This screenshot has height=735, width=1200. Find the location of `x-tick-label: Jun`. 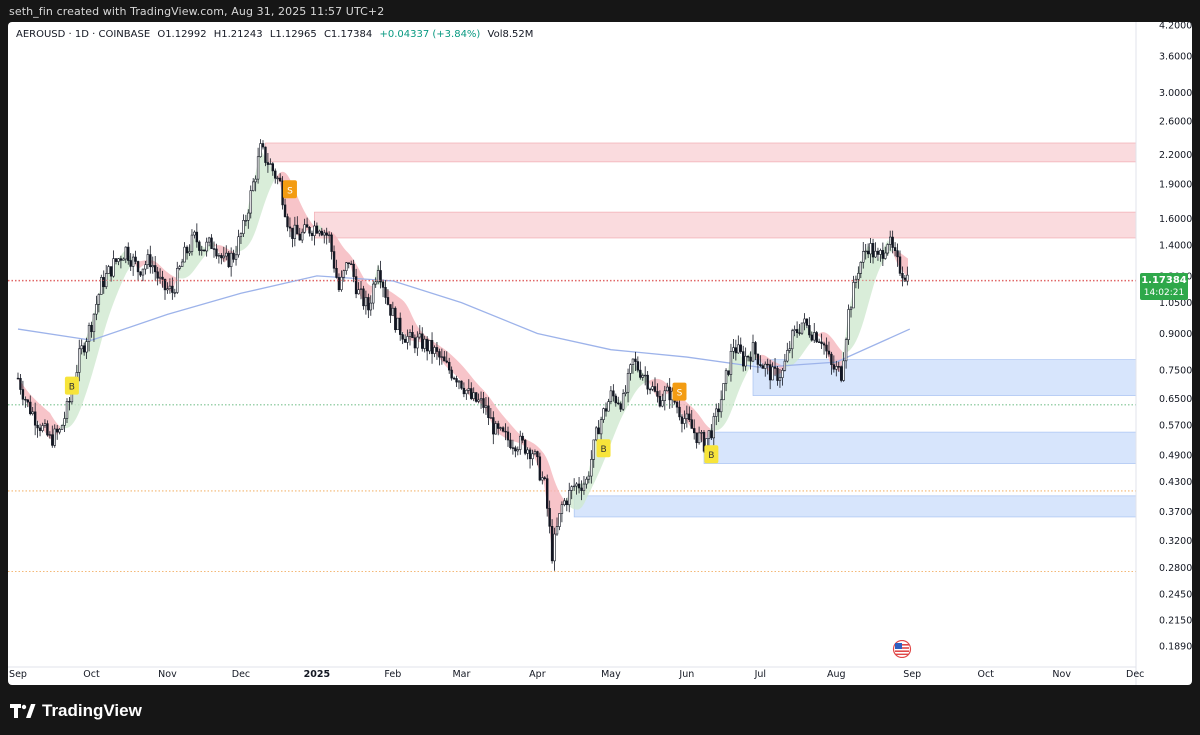

x-tick-label: Jun is located at coordinates (686, 674).